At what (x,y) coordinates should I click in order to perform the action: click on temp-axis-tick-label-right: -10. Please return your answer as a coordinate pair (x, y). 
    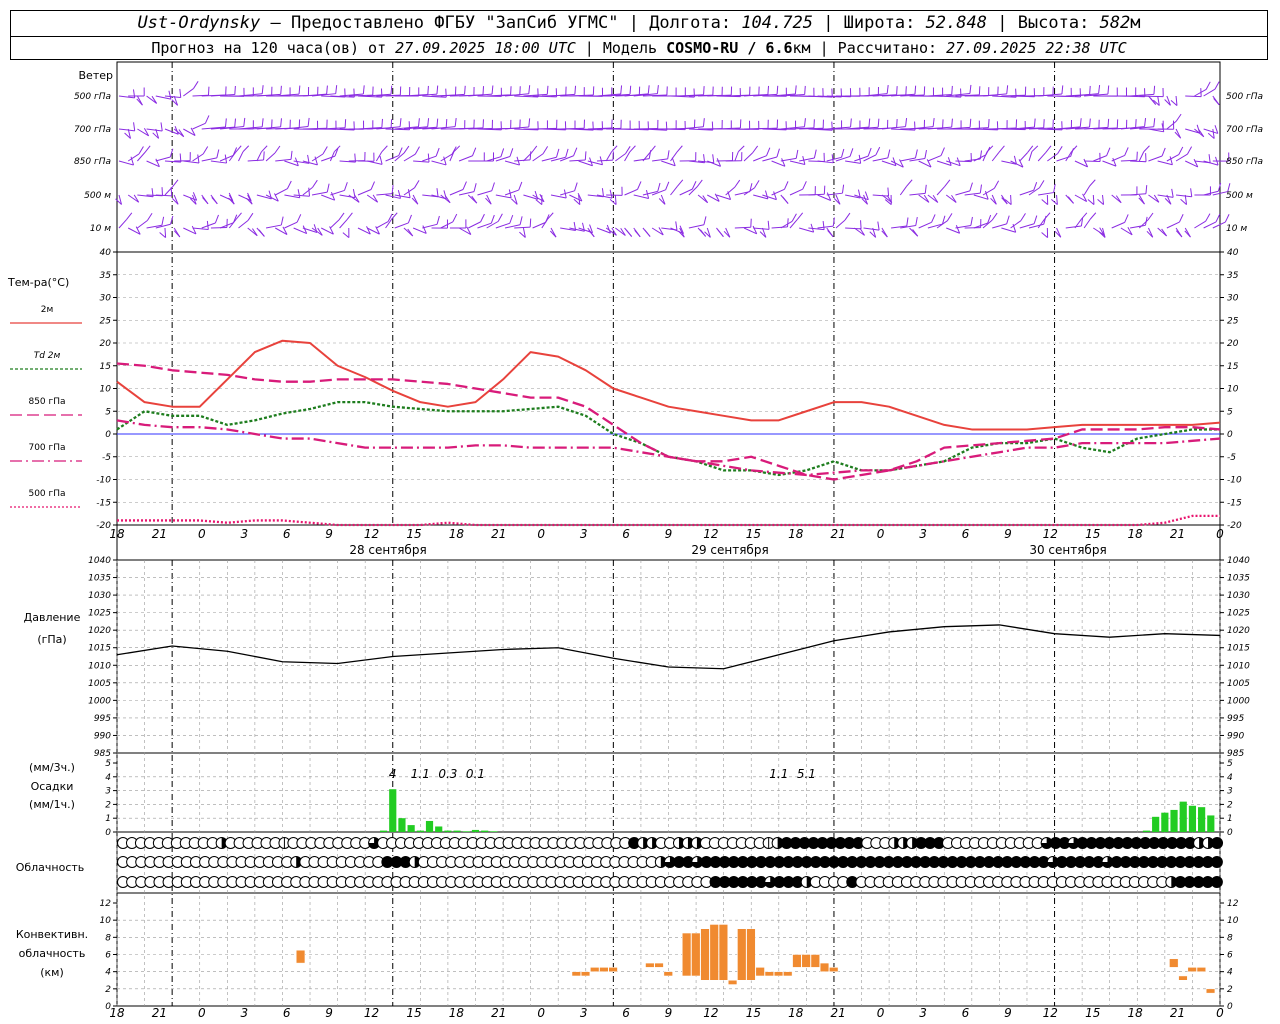
    Looking at the image, I should click on (1234, 481).